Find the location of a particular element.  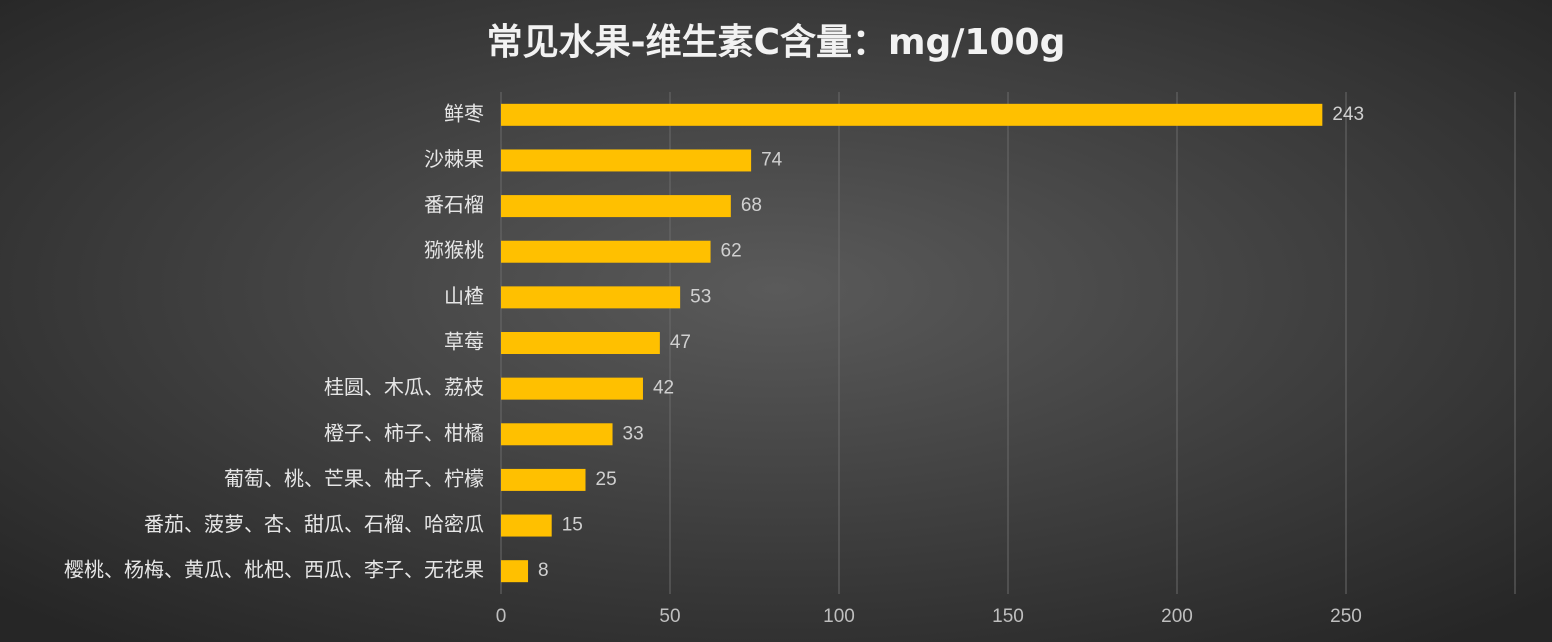

value-label: 47 is located at coordinates (680, 342).